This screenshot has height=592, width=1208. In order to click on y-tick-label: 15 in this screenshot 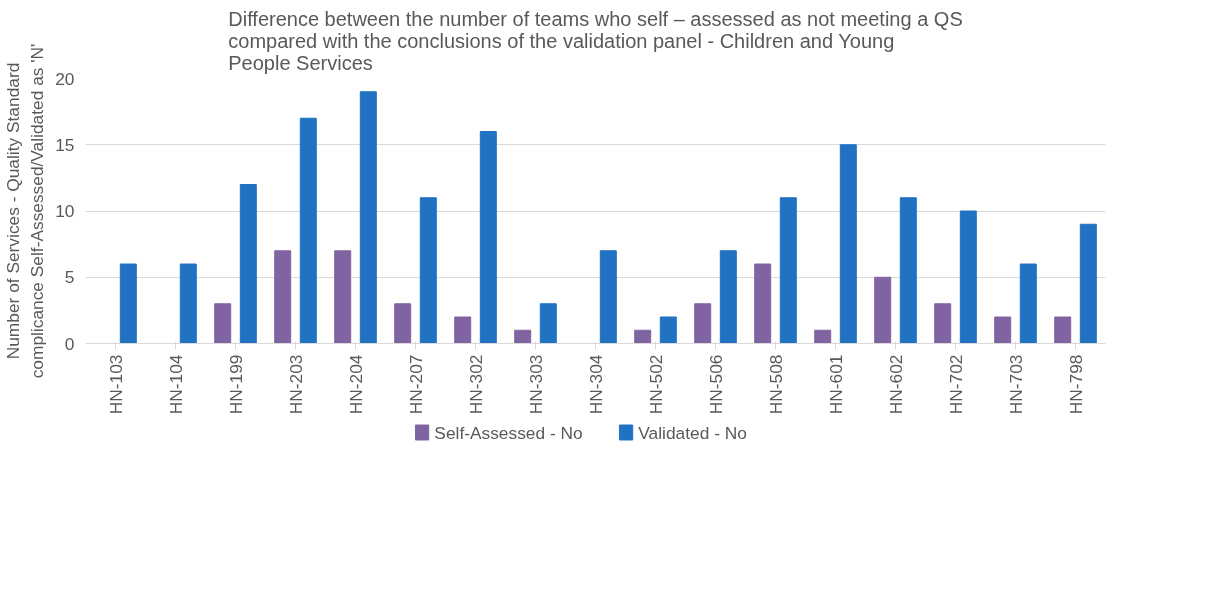, I will do `click(65, 144)`.